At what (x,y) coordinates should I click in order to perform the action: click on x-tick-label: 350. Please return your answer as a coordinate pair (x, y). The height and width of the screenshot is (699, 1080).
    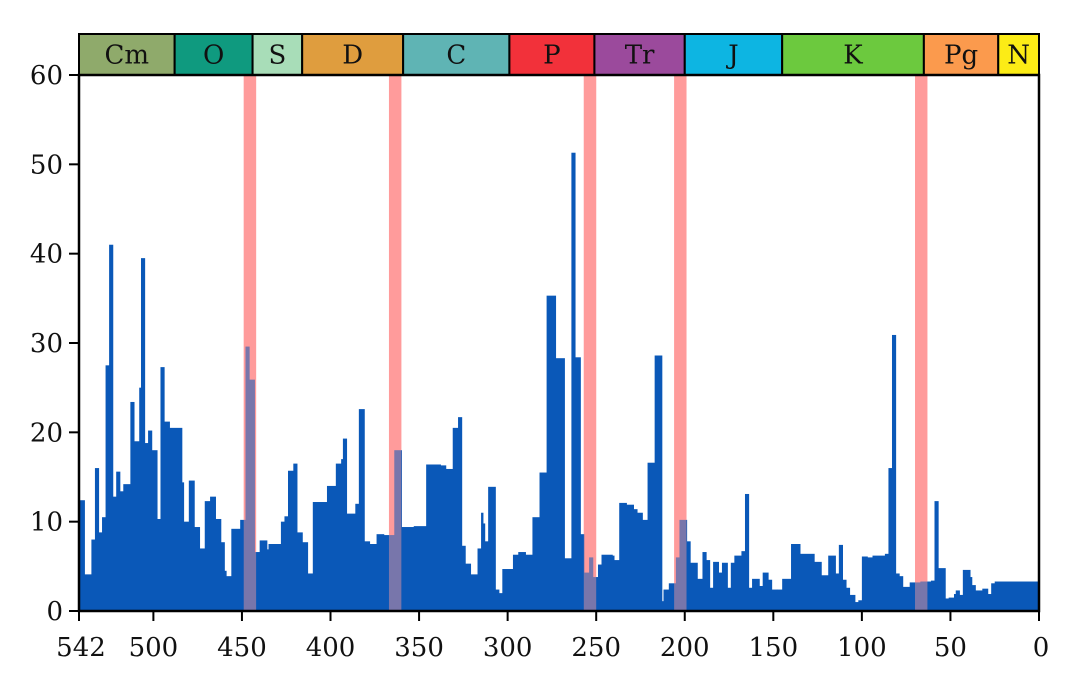
    Looking at the image, I should click on (419, 648).